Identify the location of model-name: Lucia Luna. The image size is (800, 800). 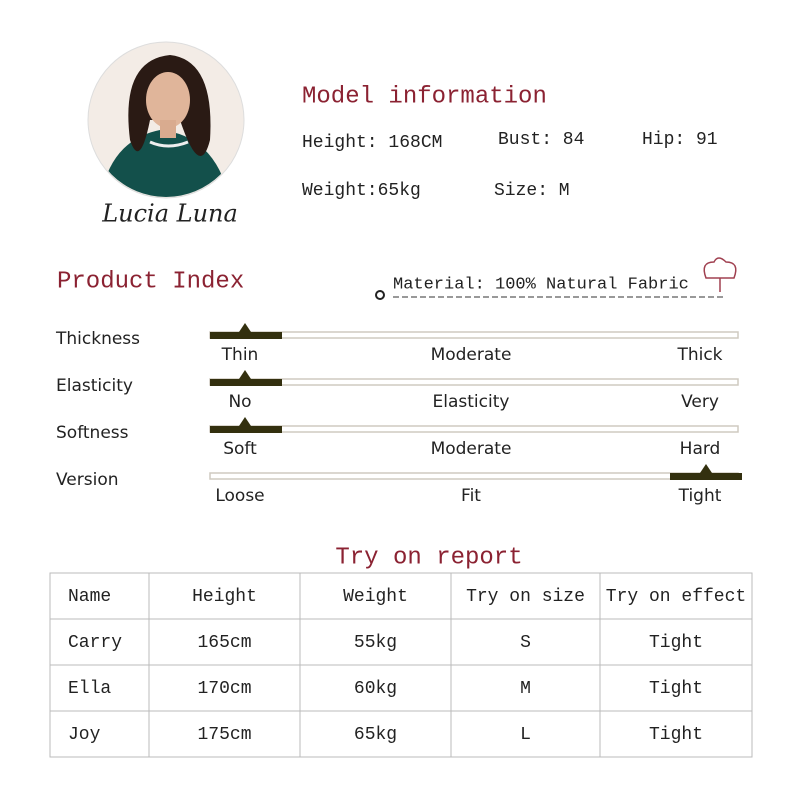
(169, 214).